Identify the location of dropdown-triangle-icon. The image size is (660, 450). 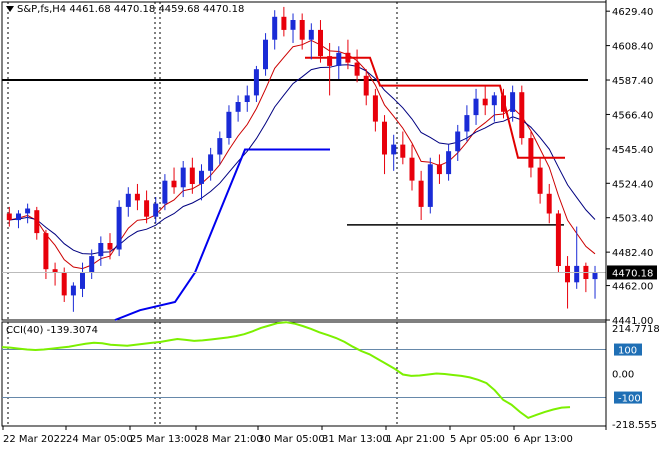
(10, 9).